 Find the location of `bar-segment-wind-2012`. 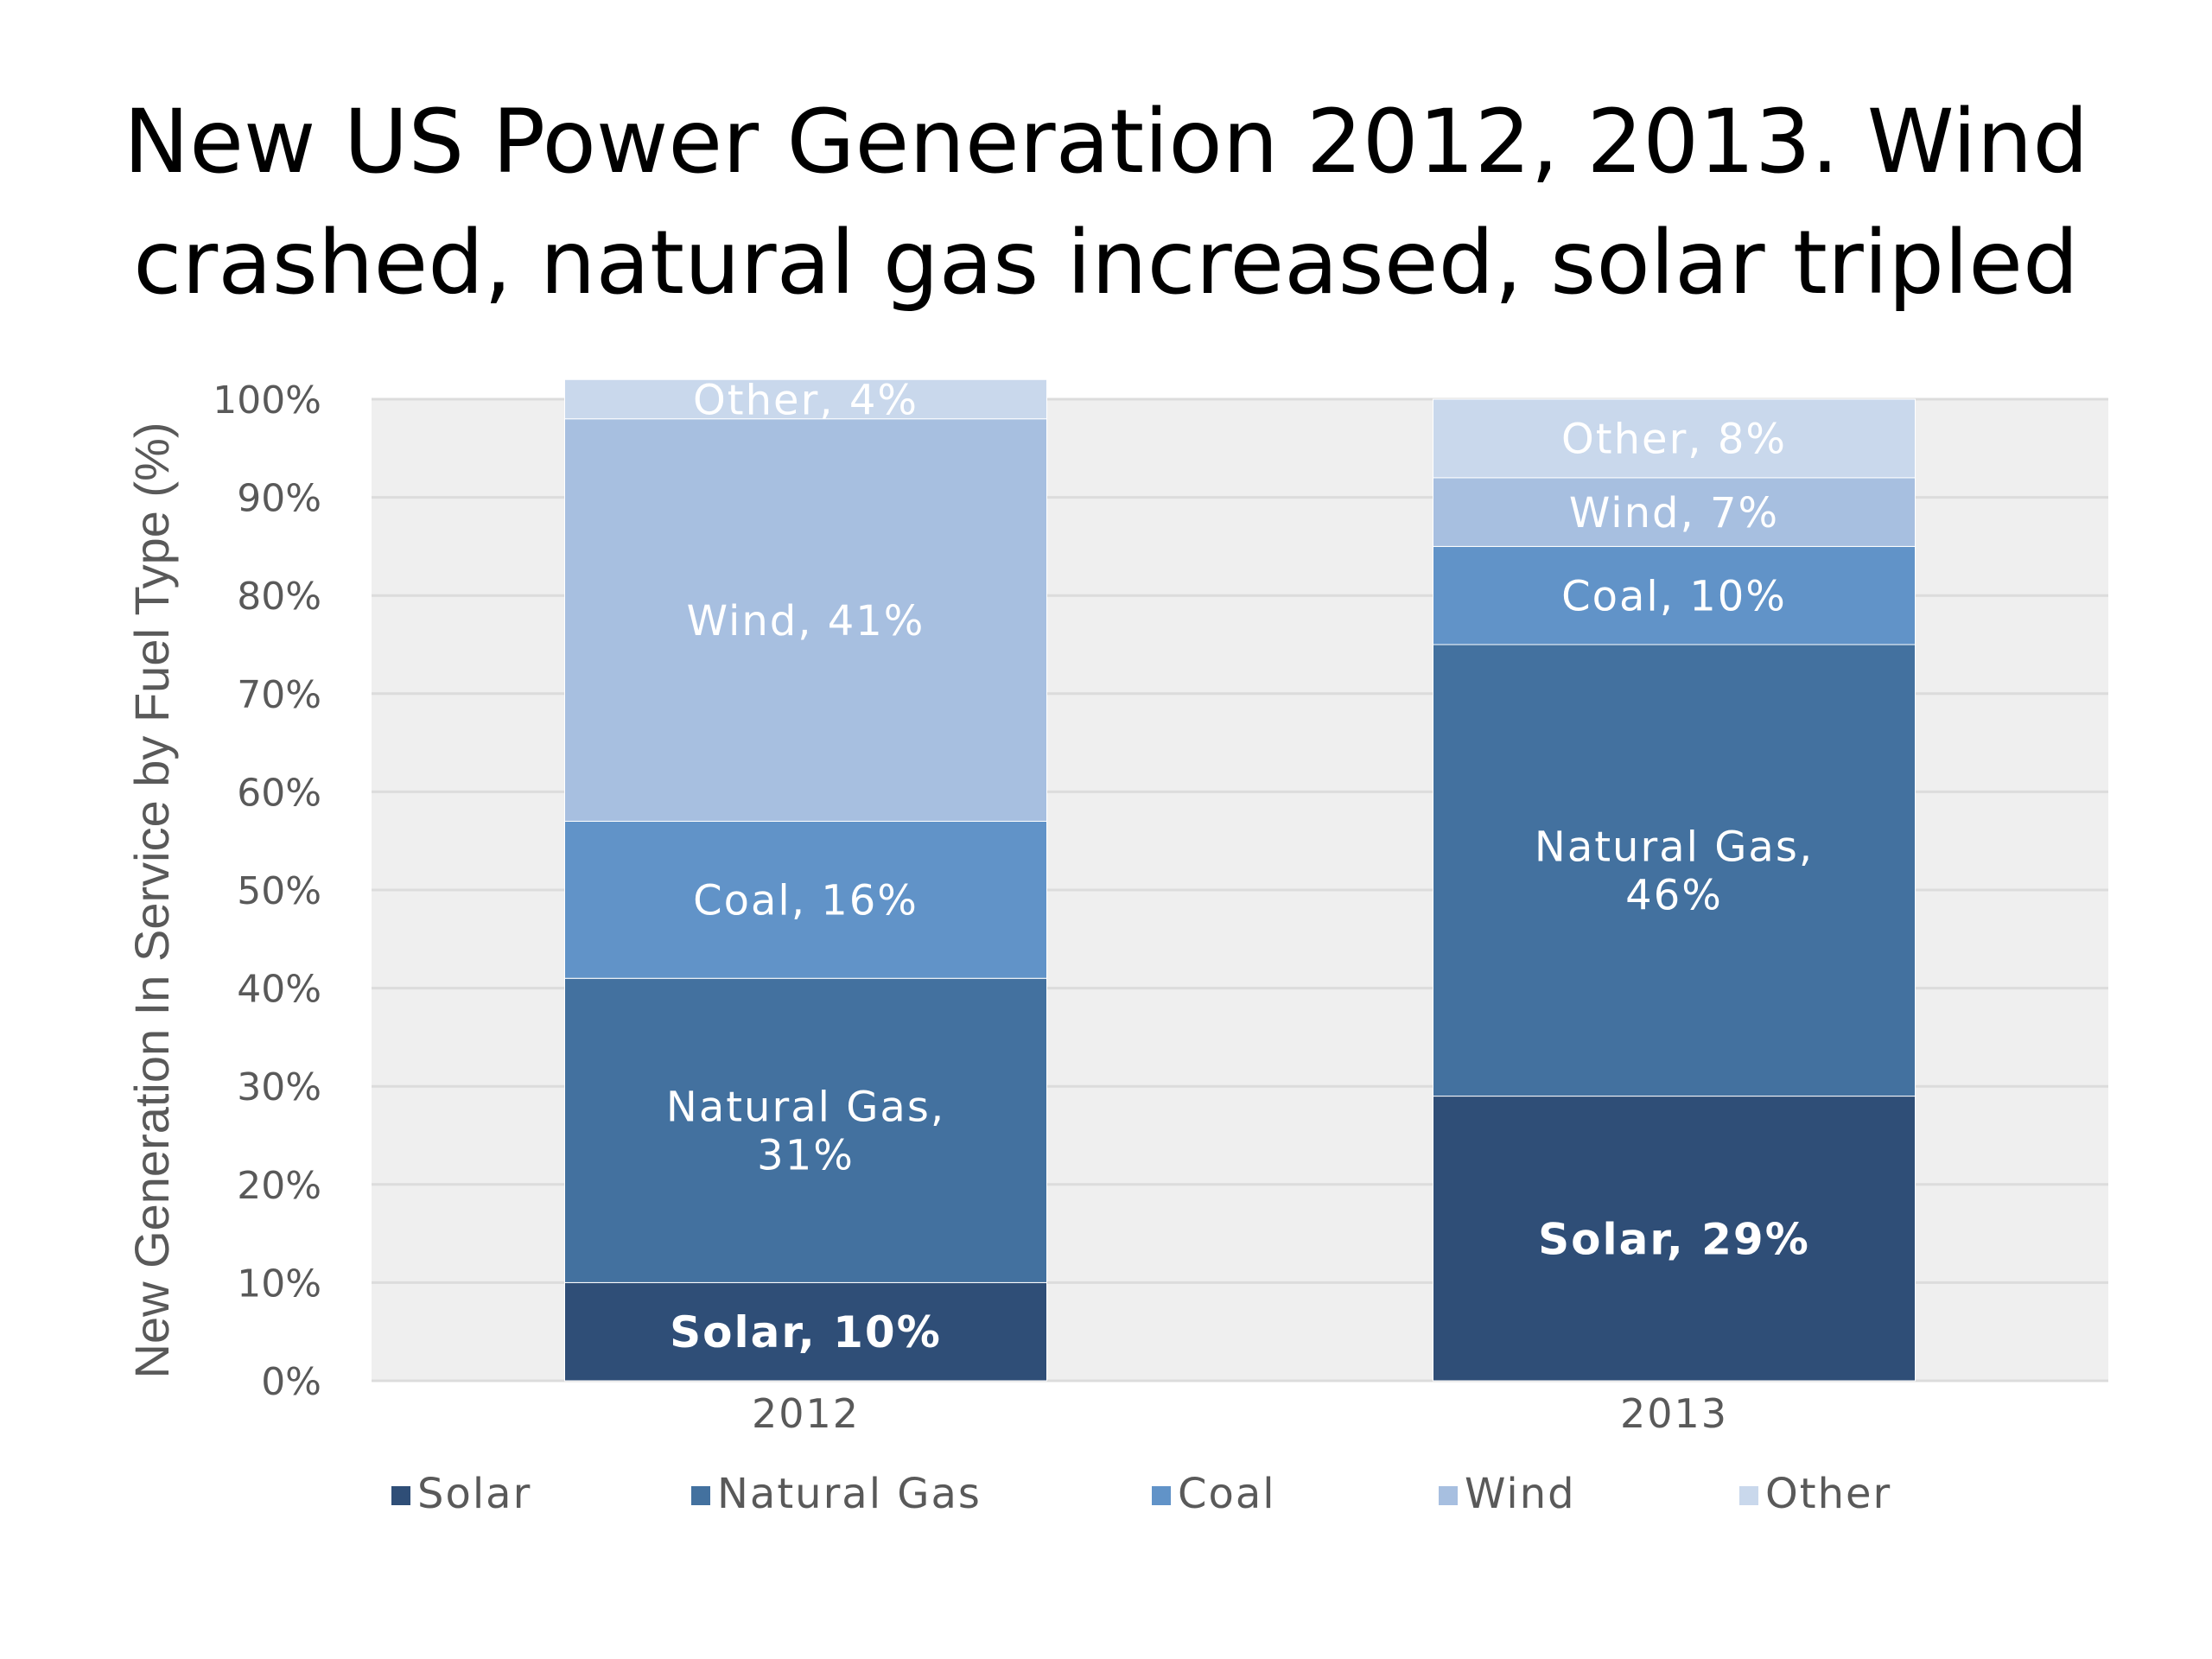

bar-segment-wind-2012 is located at coordinates (805, 620).